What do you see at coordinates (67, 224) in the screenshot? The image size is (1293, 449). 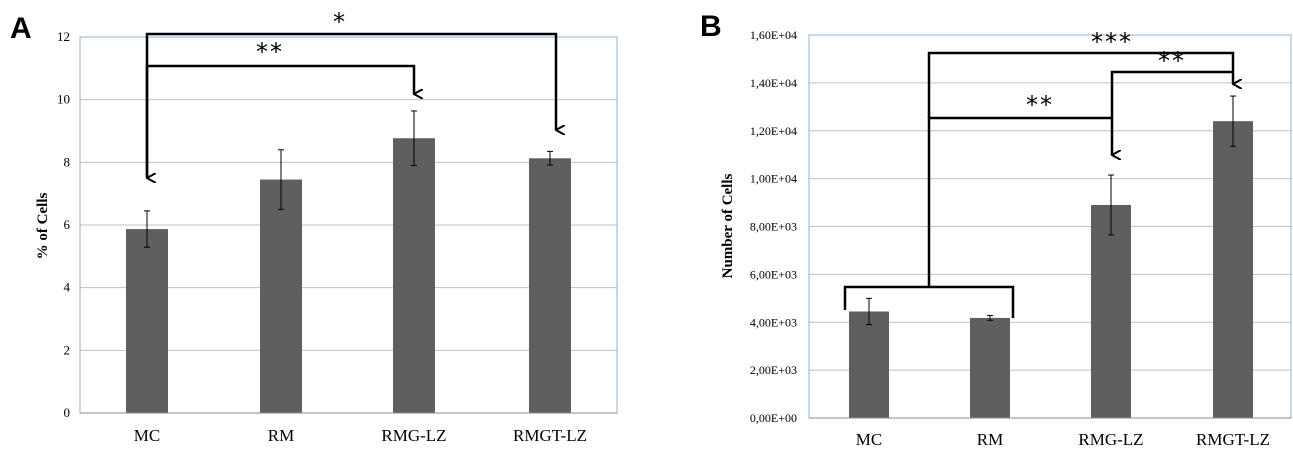 I see `y-tick-label: 6` at bounding box center [67, 224].